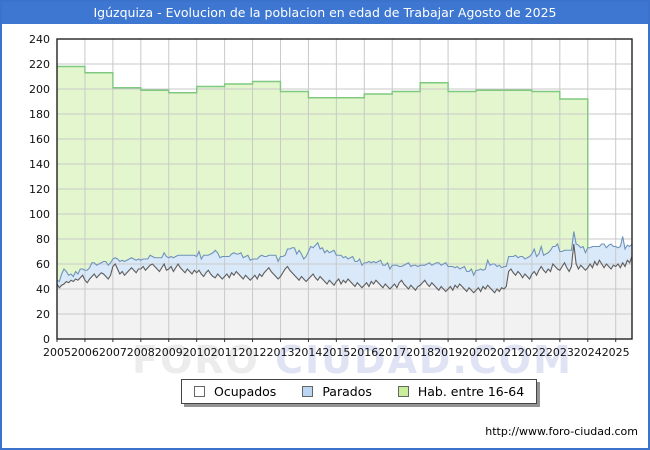 Image resolution: width=650 pixels, height=450 pixels. Describe the element at coordinates (43, 289) in the screenshot. I see `svg-text: 40` at that location.